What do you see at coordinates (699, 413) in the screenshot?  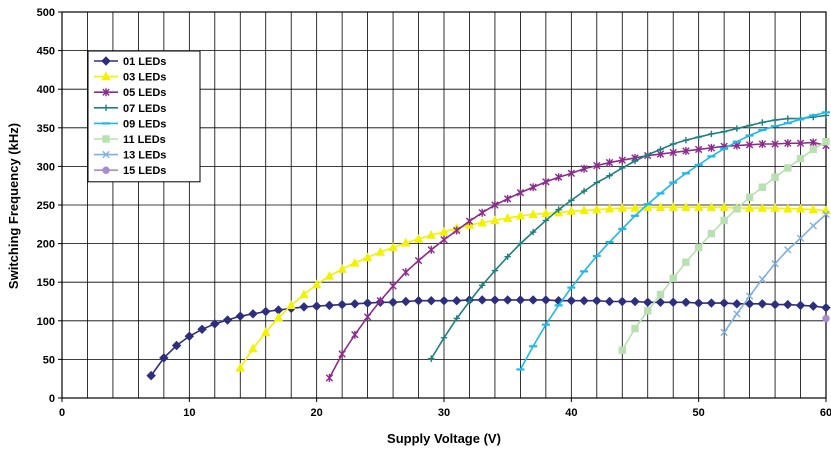 I see `x-tick-label: 50` at bounding box center [699, 413].